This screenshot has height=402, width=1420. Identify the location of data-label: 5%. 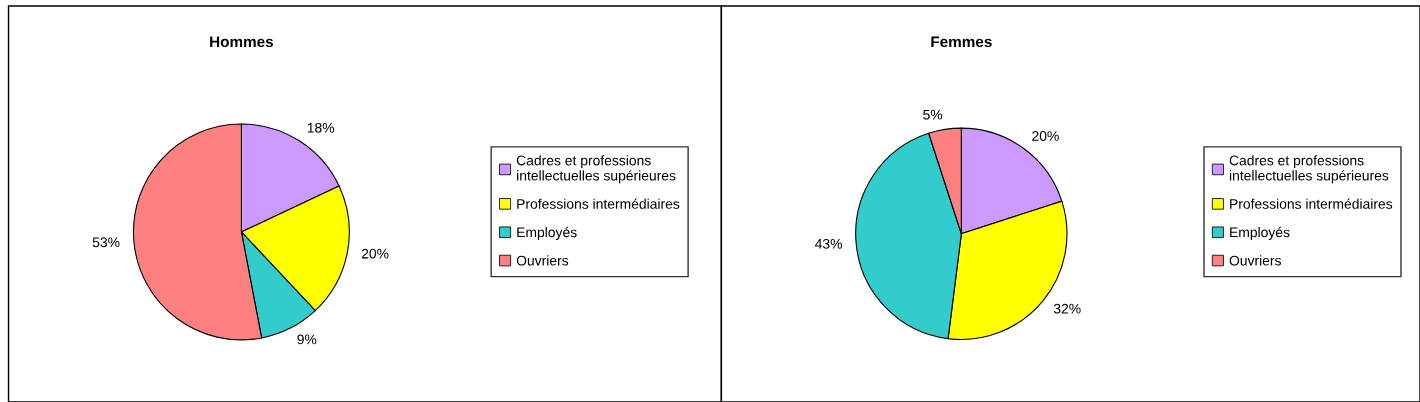
(933, 114).